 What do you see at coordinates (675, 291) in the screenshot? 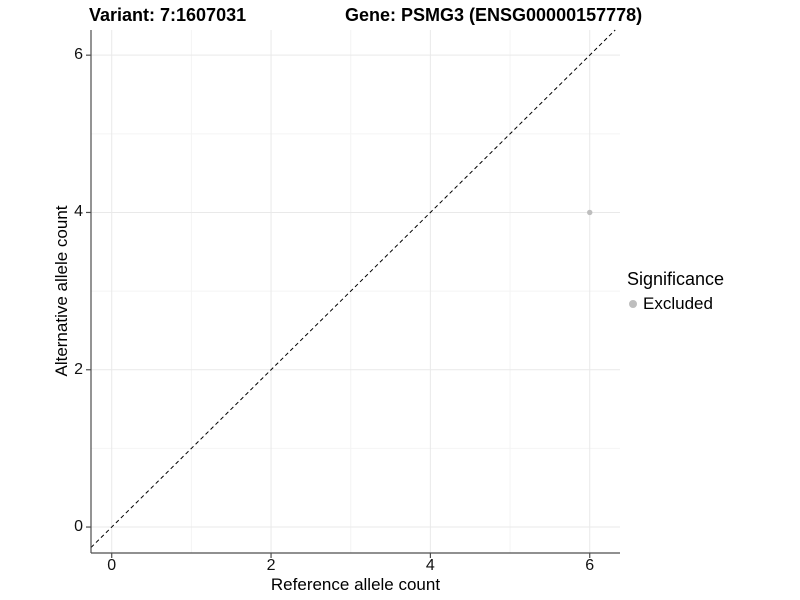
I see `legend: Significance Excluded` at bounding box center [675, 291].